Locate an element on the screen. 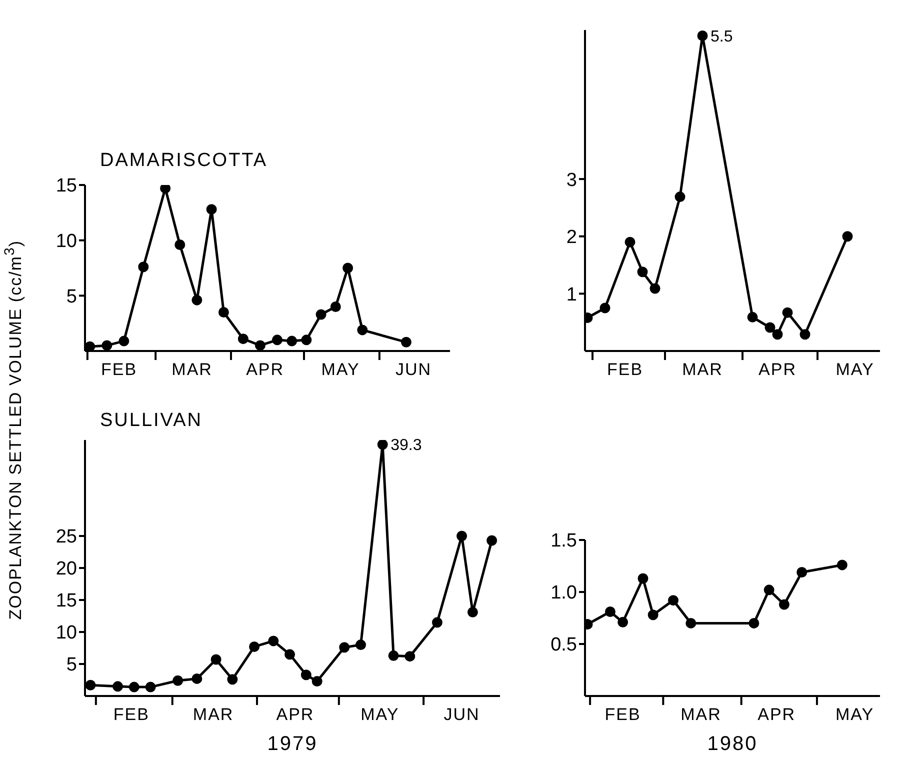 Image resolution: width=914 pixels, height=765 pixels. y-tick-label: 20 is located at coordinates (66, 569).